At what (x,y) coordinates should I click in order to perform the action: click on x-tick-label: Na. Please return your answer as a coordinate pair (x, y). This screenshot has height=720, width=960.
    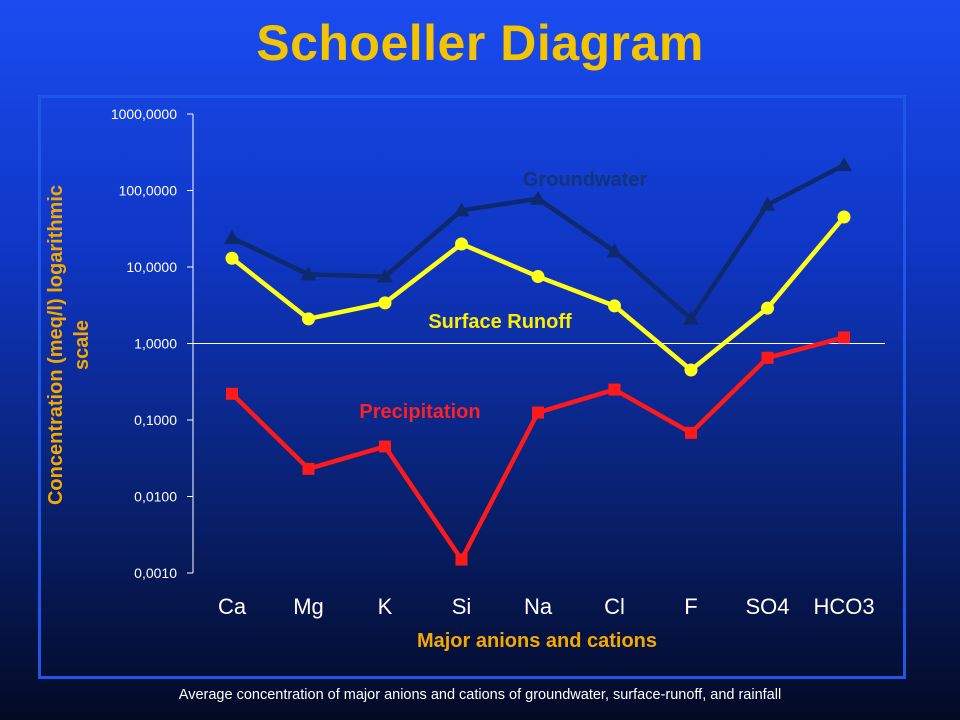
    Looking at the image, I should click on (538, 606).